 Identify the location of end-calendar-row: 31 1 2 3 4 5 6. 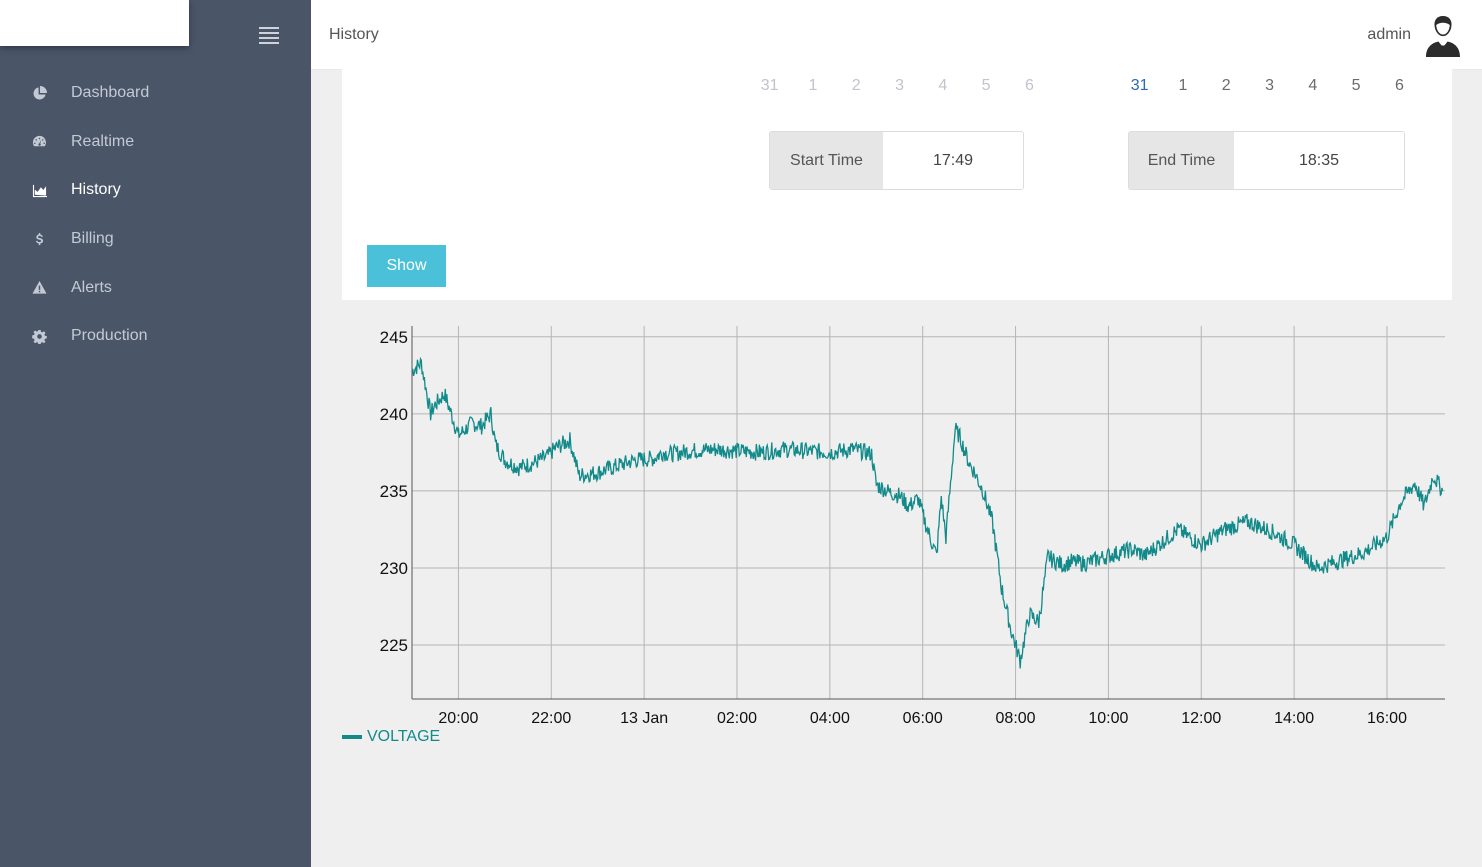
(1269, 86).